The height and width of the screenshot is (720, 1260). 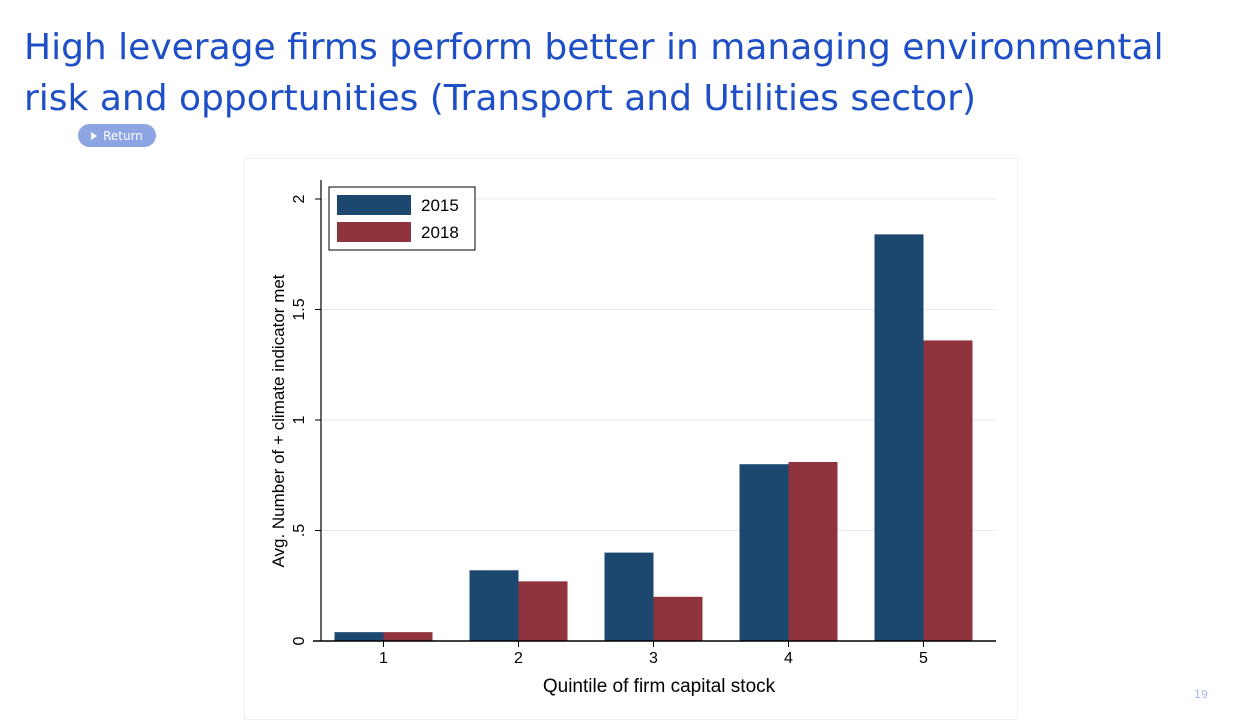 What do you see at coordinates (299, 419) in the screenshot?
I see `y-tick-label: 1` at bounding box center [299, 419].